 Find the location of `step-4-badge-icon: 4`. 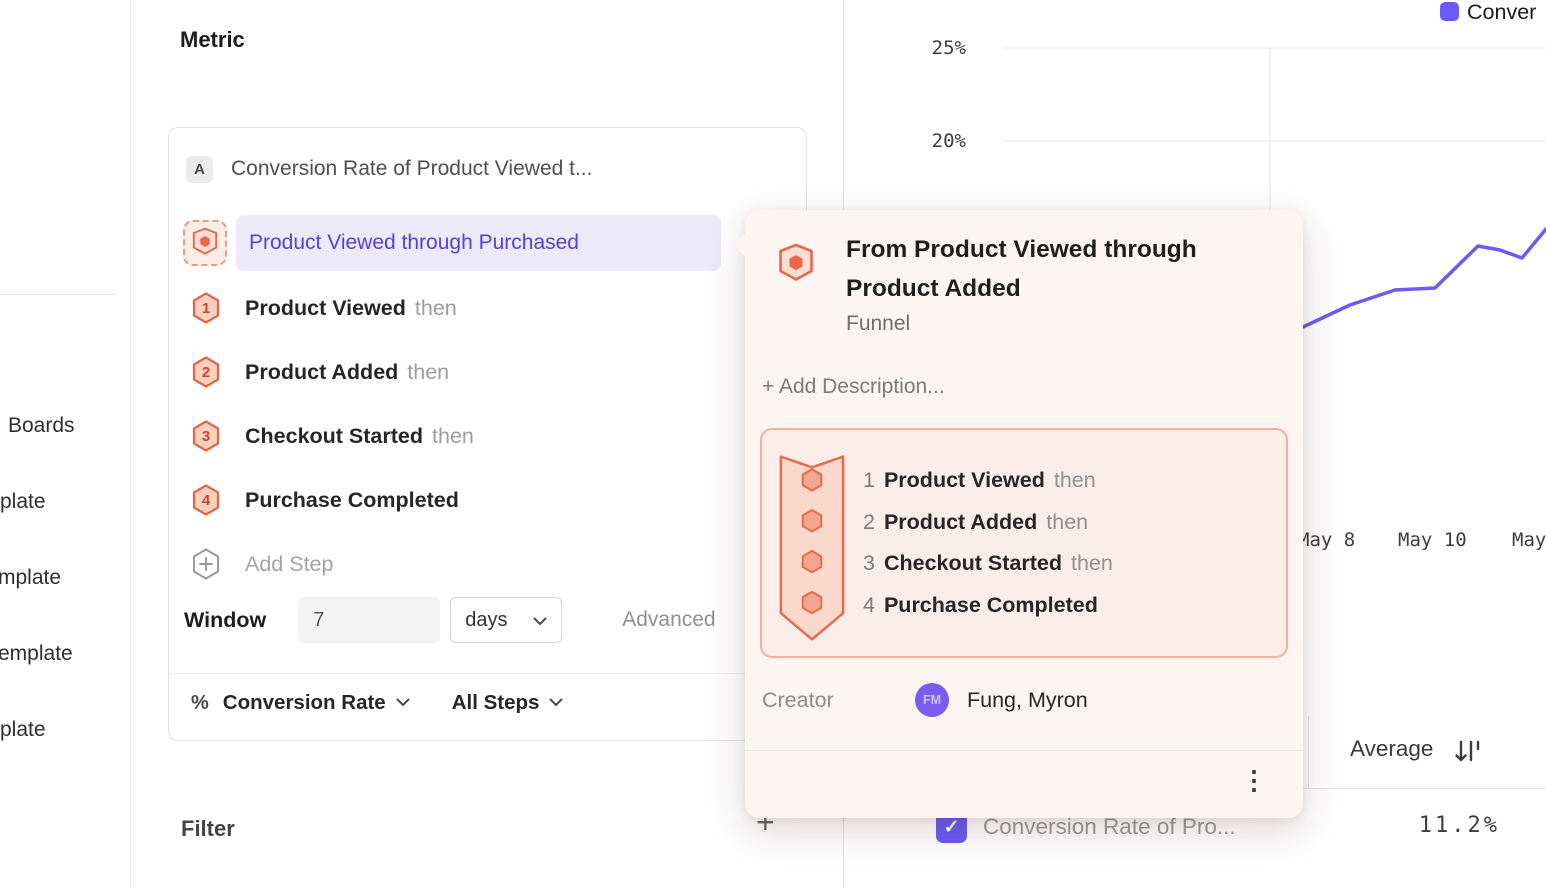

step-4-badge-icon: 4 is located at coordinates (206, 500).